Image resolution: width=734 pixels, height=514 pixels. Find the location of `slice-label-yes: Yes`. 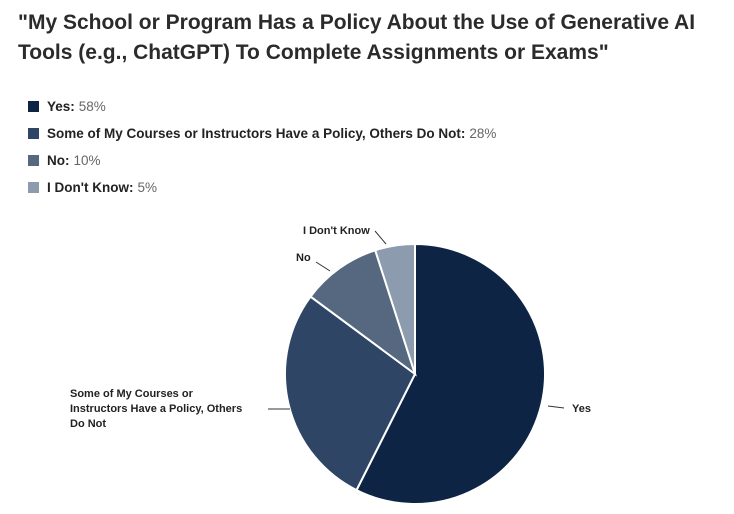

slice-label-yes: Yes is located at coordinates (581, 409).